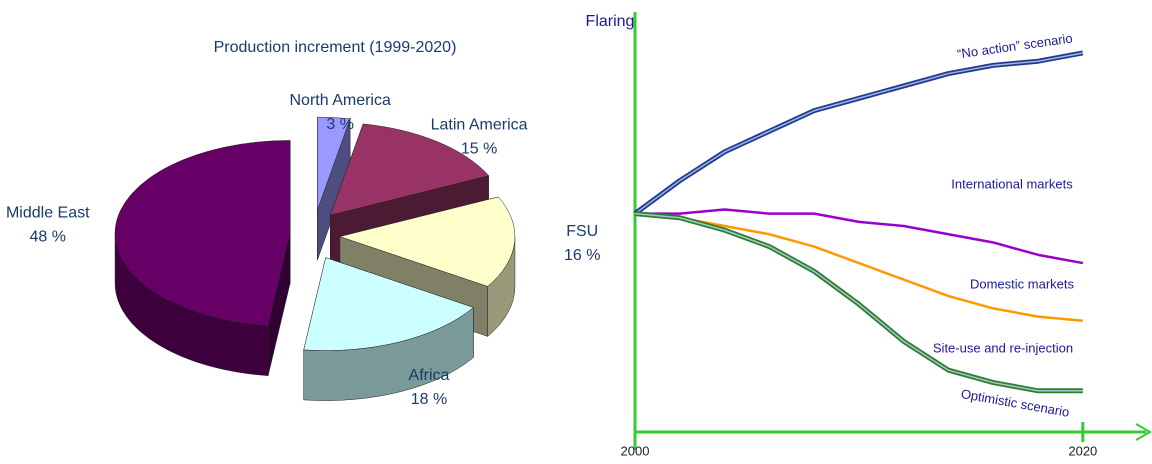 This screenshot has width=1152, height=464. I want to click on pie-title: Production increment (1999-2020), so click(335, 47).